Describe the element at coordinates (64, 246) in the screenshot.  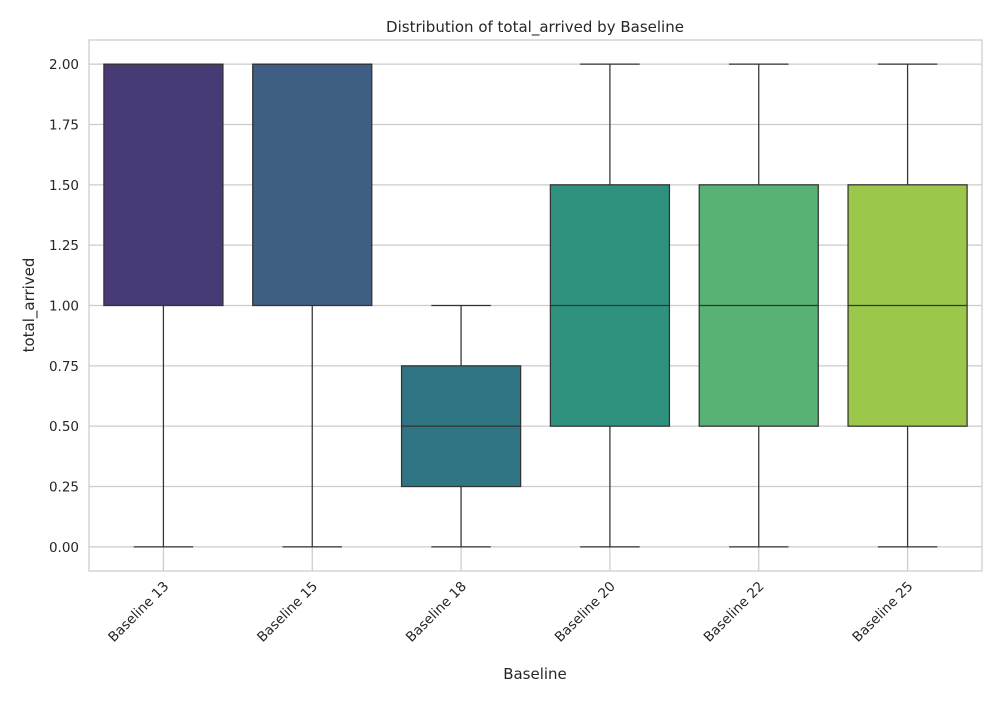
I see `y-tick-label: 1.25` at that location.